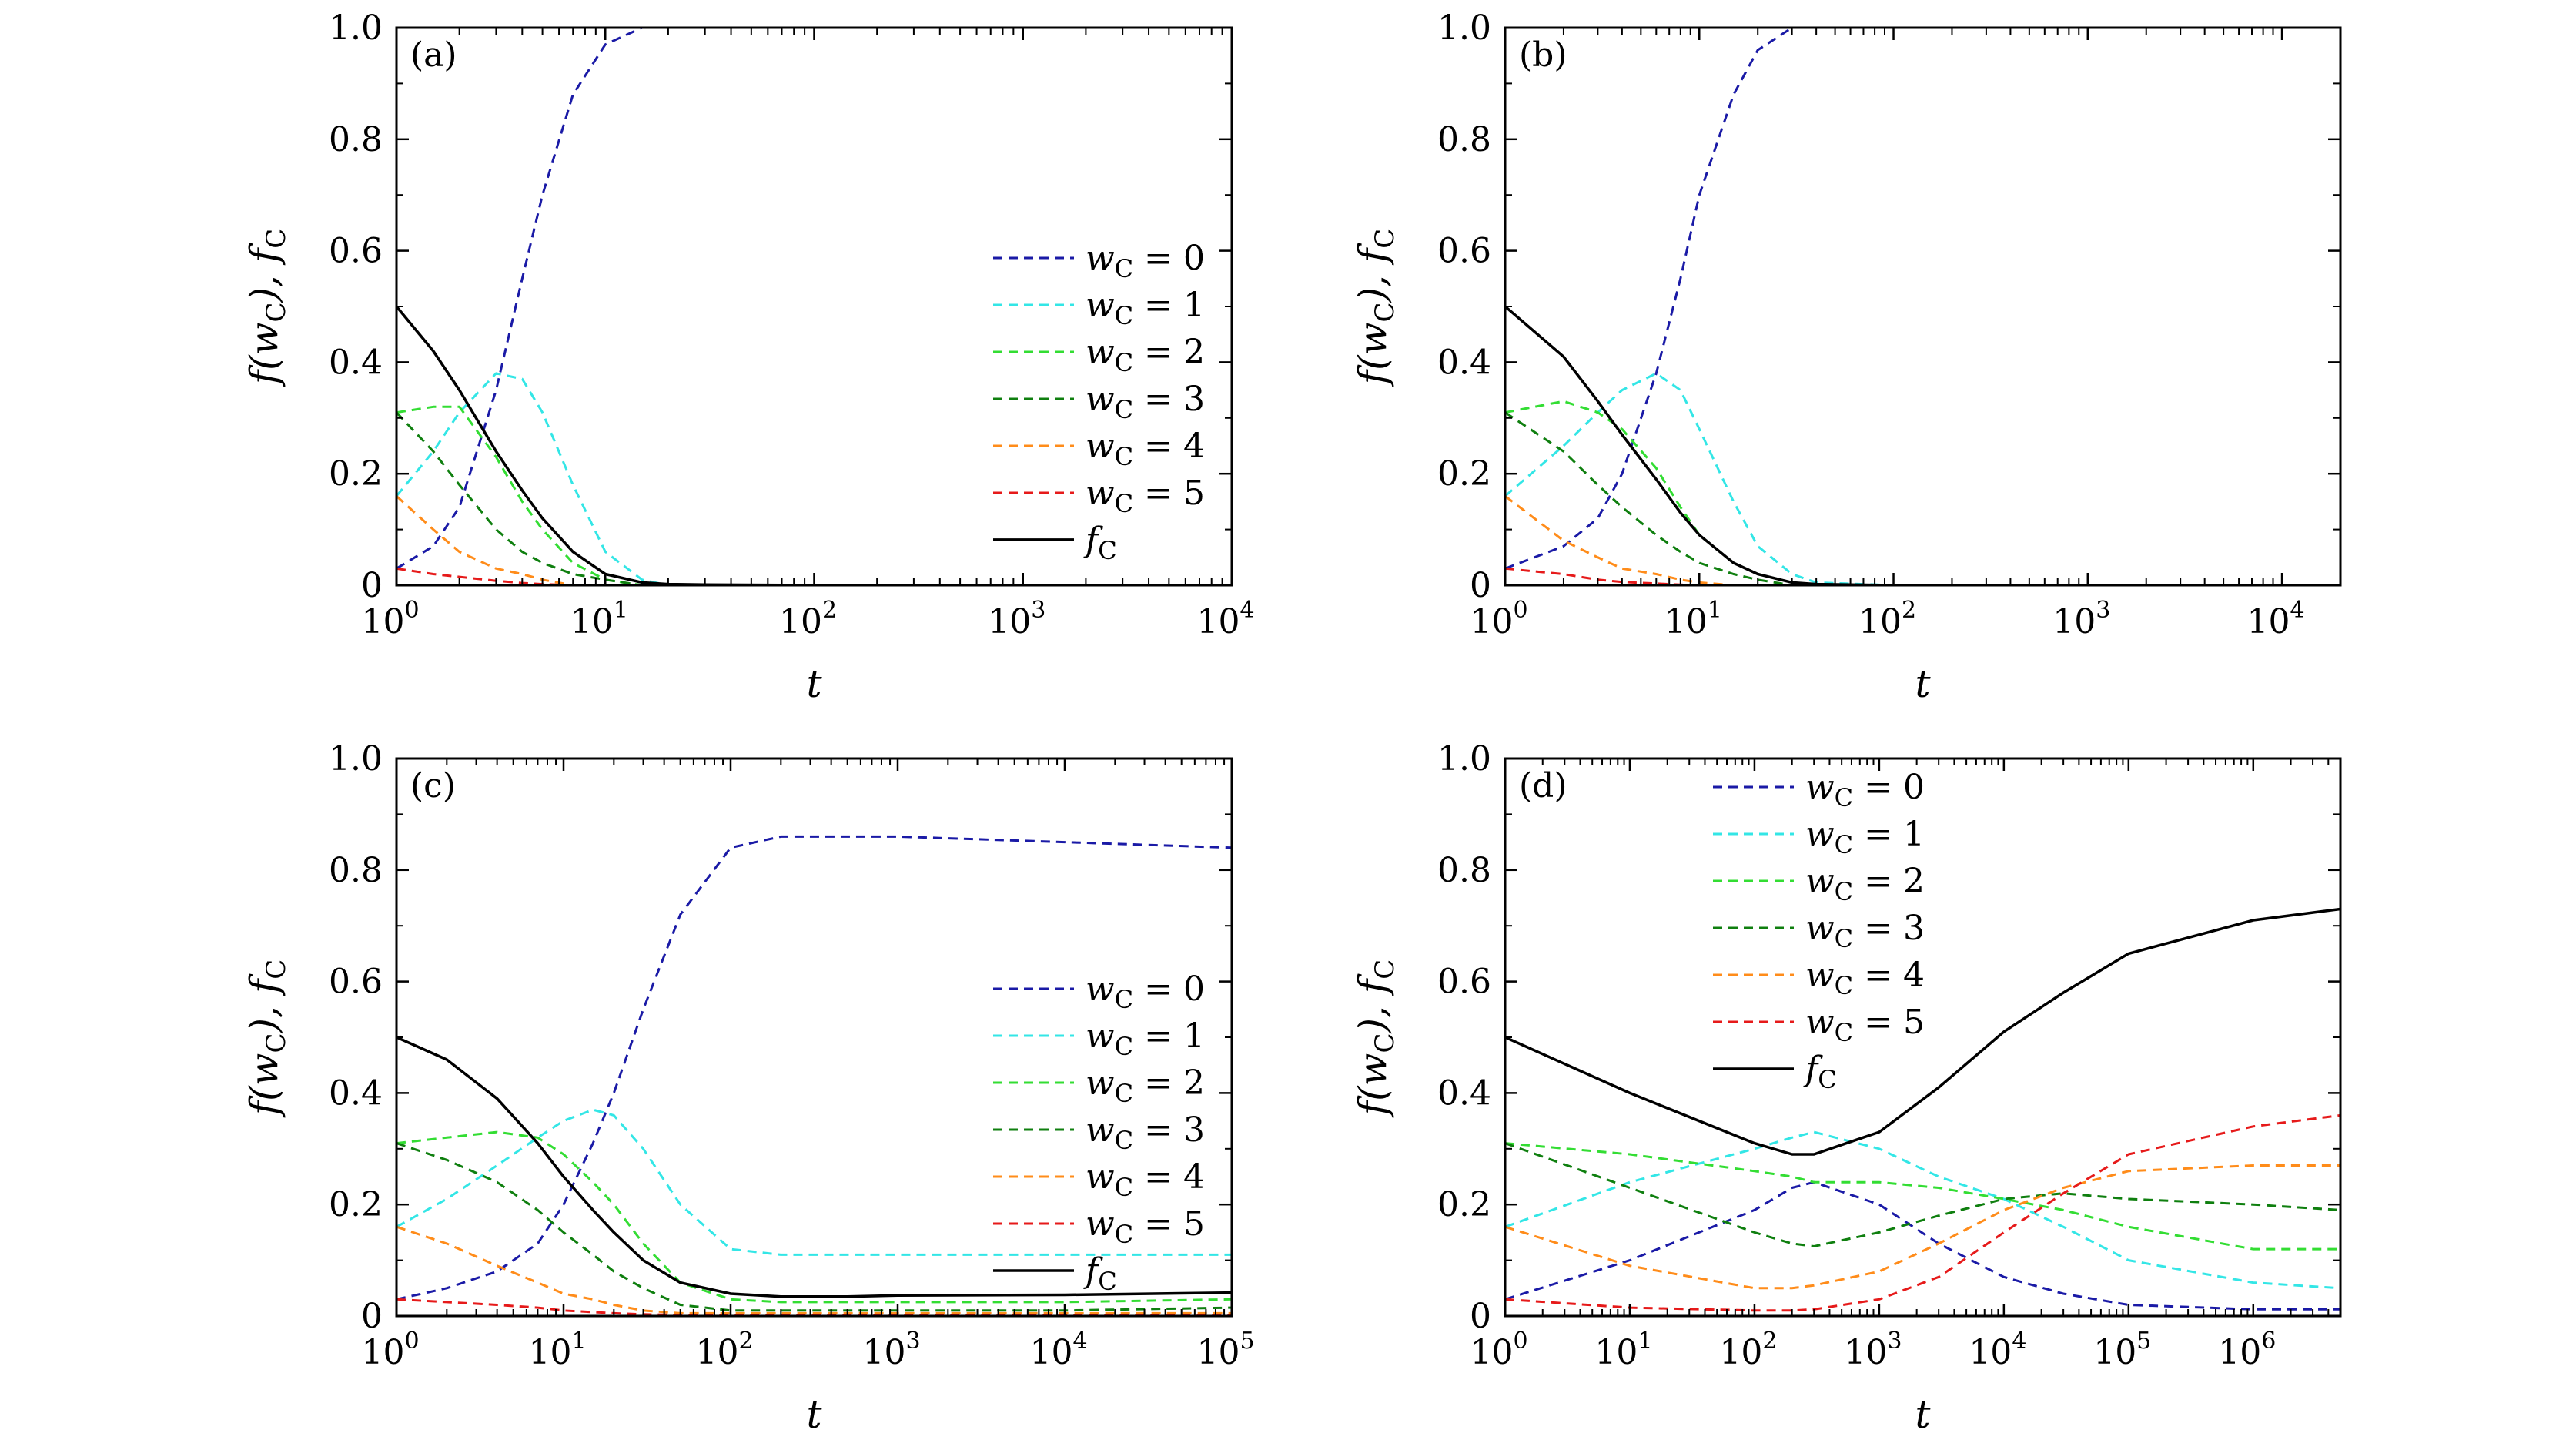 Image resolution: width=2576 pixels, height=1440 pixels. Describe the element at coordinates (2247, 1350) in the screenshot. I see `x-tick-label: 10⁶` at that location.